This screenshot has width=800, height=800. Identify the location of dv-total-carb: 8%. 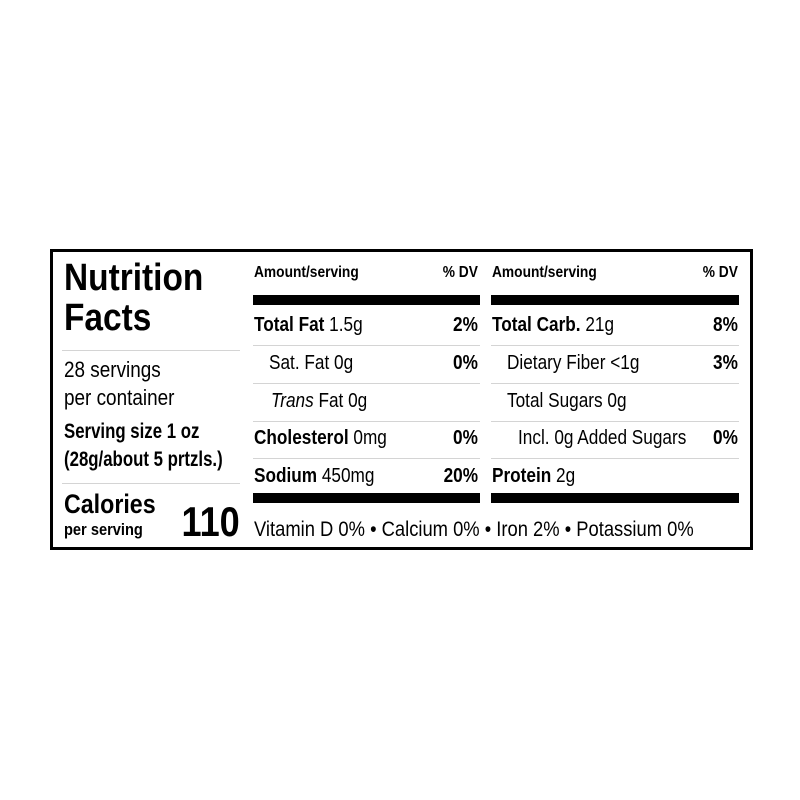
(725, 325).